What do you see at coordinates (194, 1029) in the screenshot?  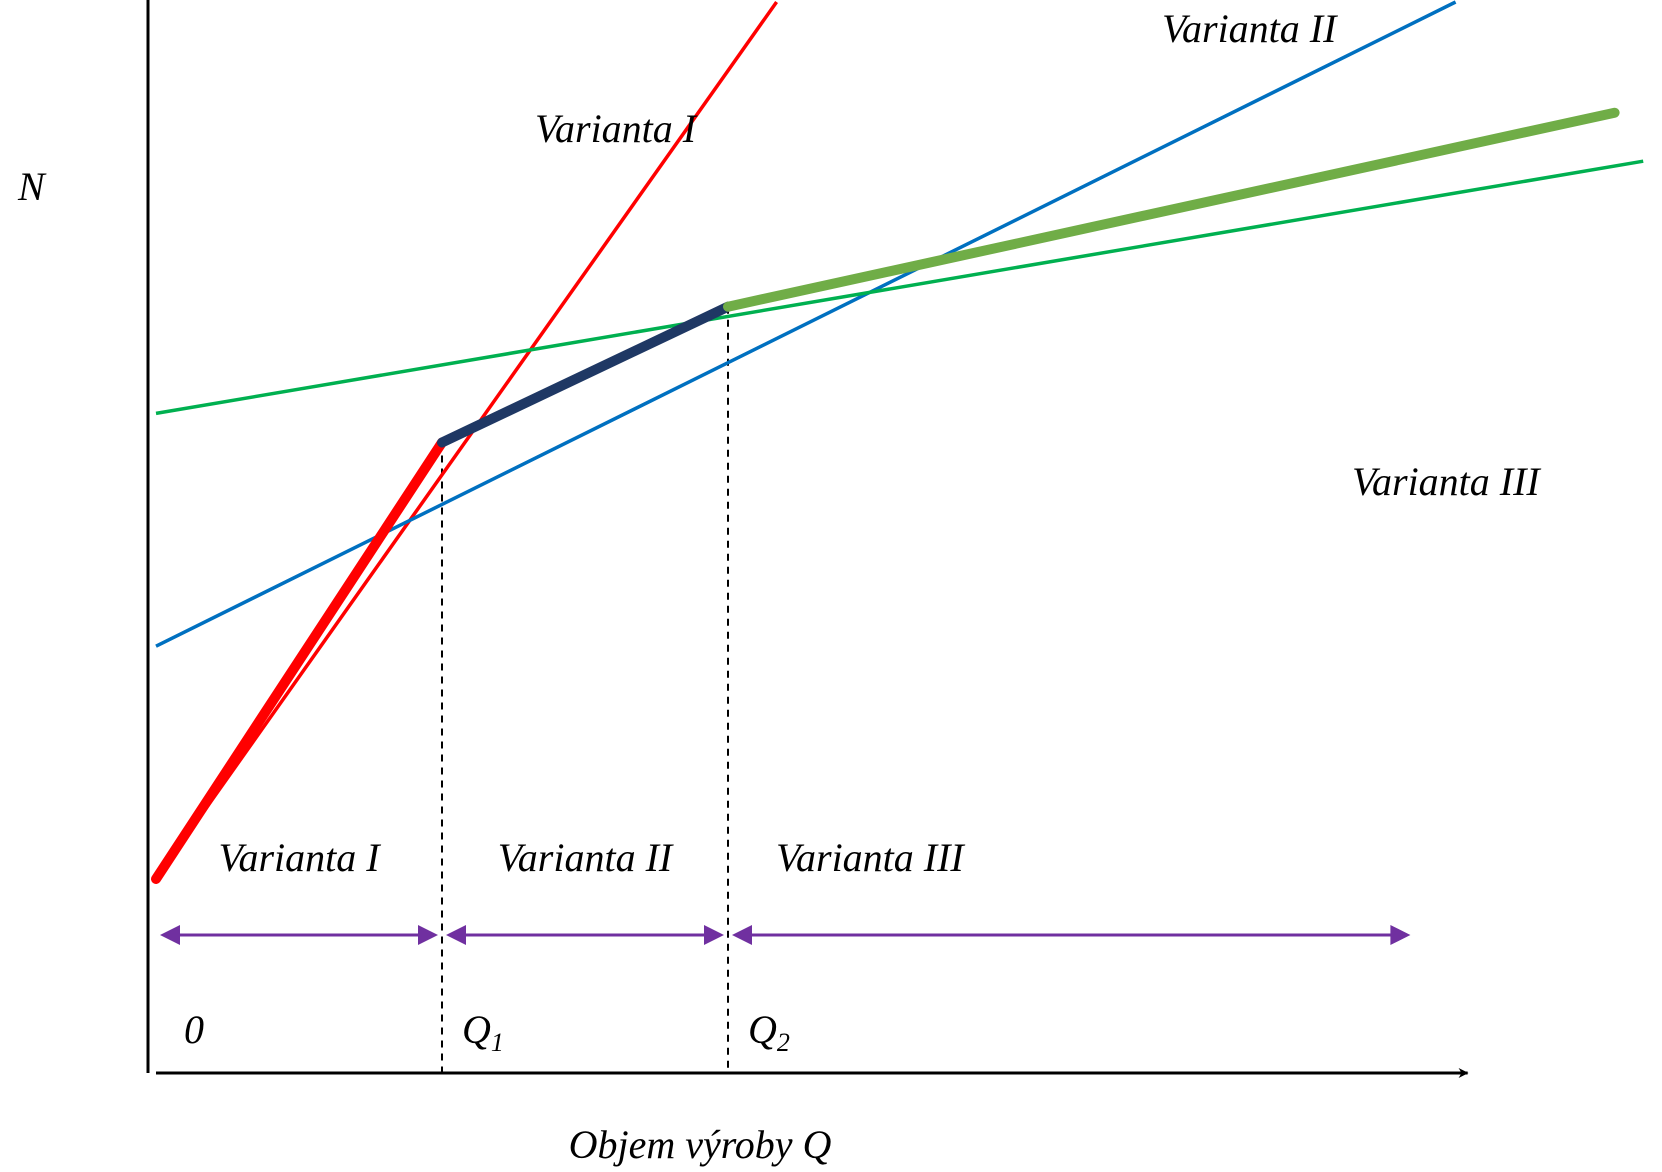 I see `x-tick-0: 0` at bounding box center [194, 1029].